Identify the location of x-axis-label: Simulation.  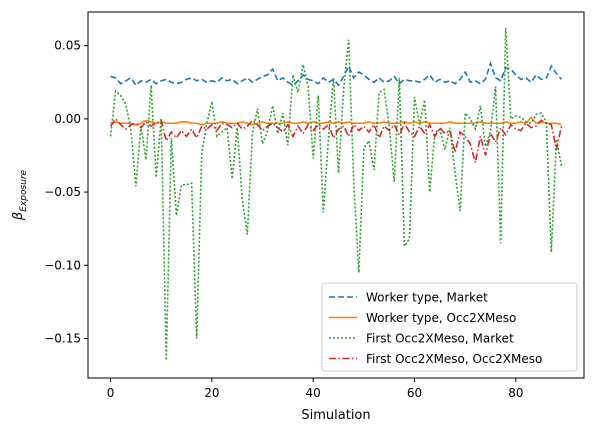
(335, 415).